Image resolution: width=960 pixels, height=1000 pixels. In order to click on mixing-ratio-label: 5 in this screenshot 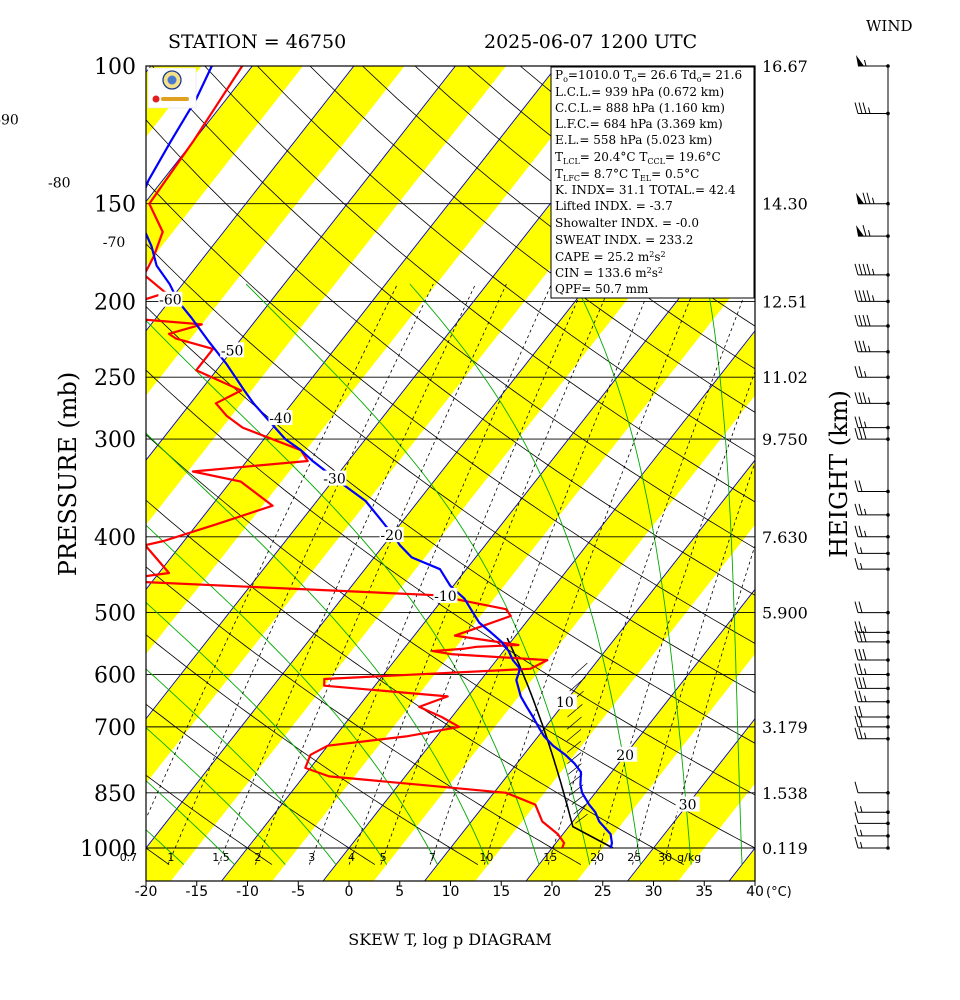, I will do `click(383, 857)`.